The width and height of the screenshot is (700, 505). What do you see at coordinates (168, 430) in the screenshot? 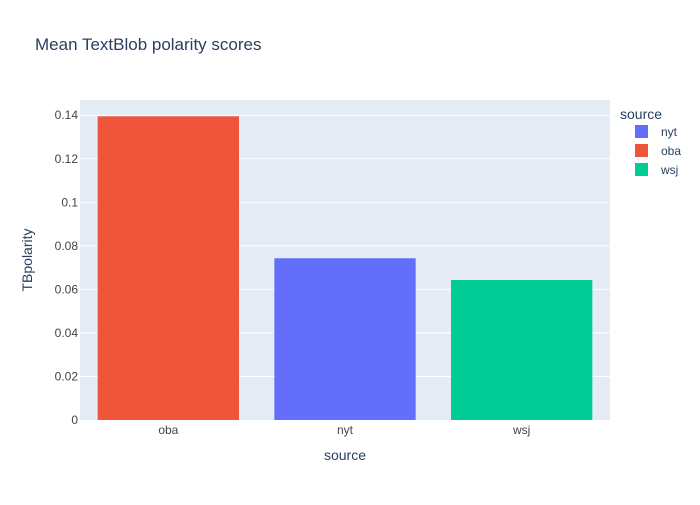
I see `x-tick-label: oba` at bounding box center [168, 430].